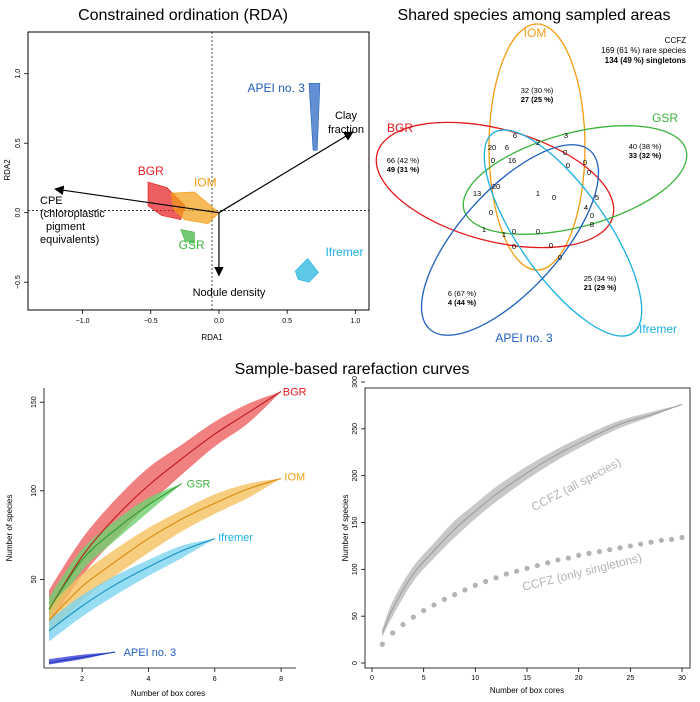 Image resolution: width=700 pixels, height=702 pixels. I want to click on rl-xtick-label: 4, so click(148, 679).